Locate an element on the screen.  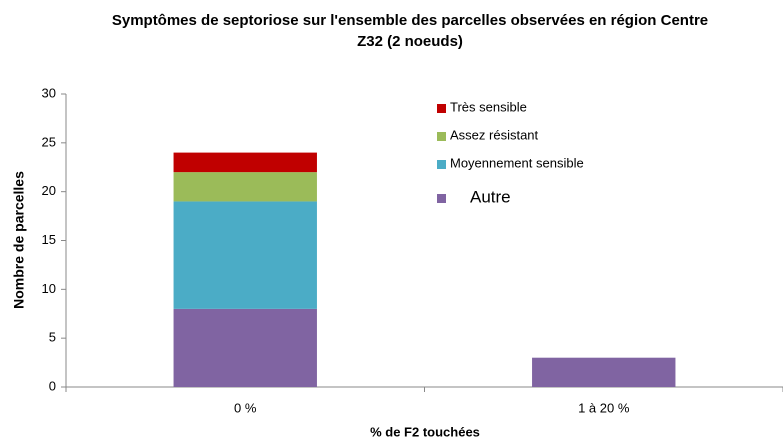
legend-label: Moyennement sensible is located at coordinates (517, 162).